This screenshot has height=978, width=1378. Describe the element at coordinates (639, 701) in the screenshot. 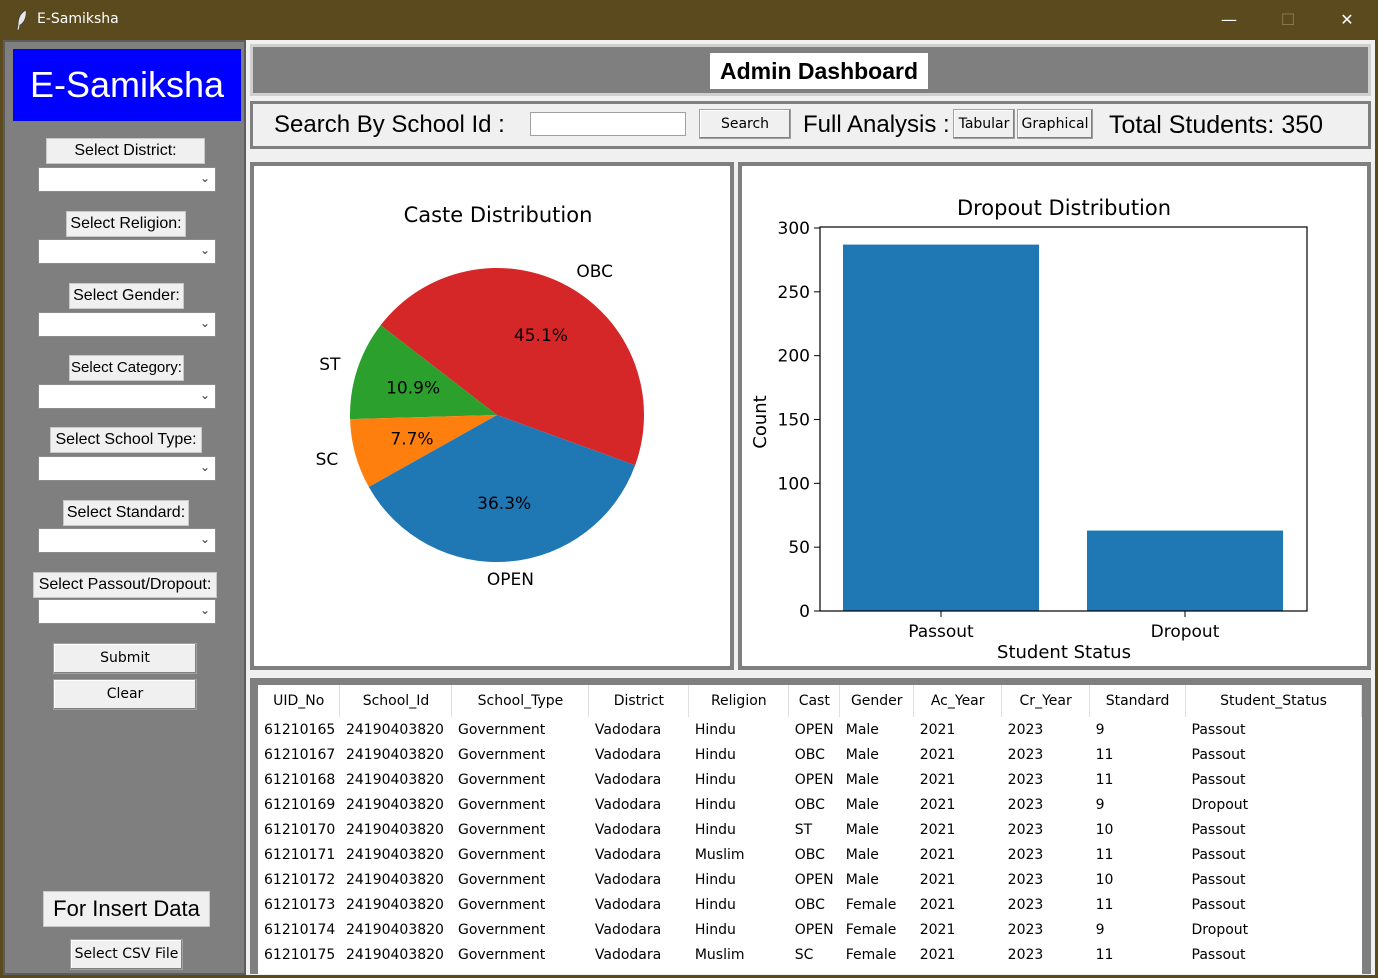

I see `column-header: District` at that location.